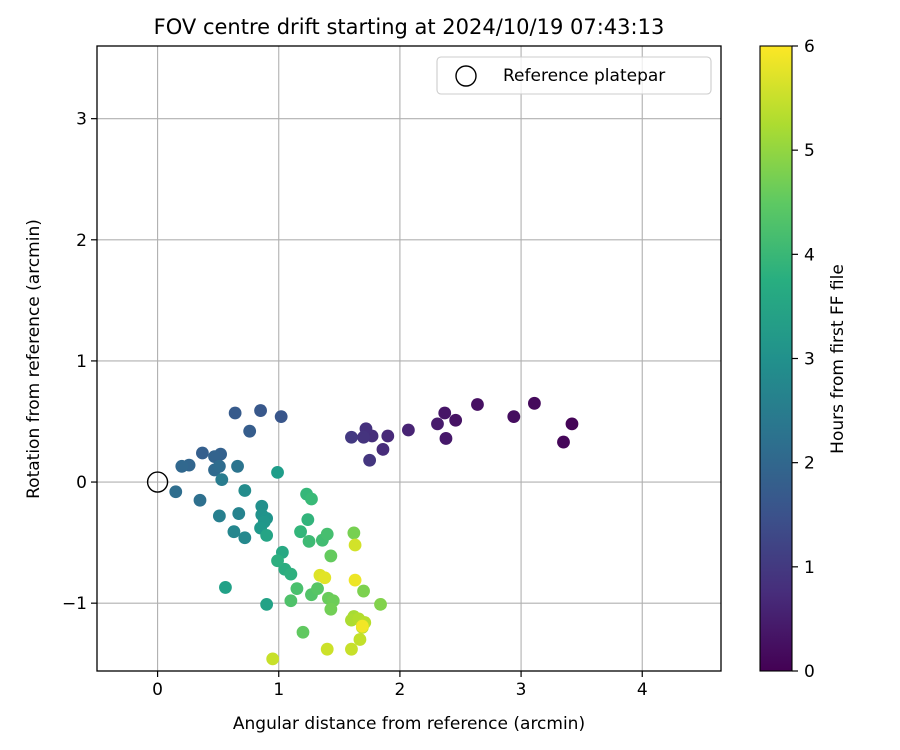  What do you see at coordinates (74, 604) in the screenshot?
I see `y-tick-label: −1` at bounding box center [74, 604].